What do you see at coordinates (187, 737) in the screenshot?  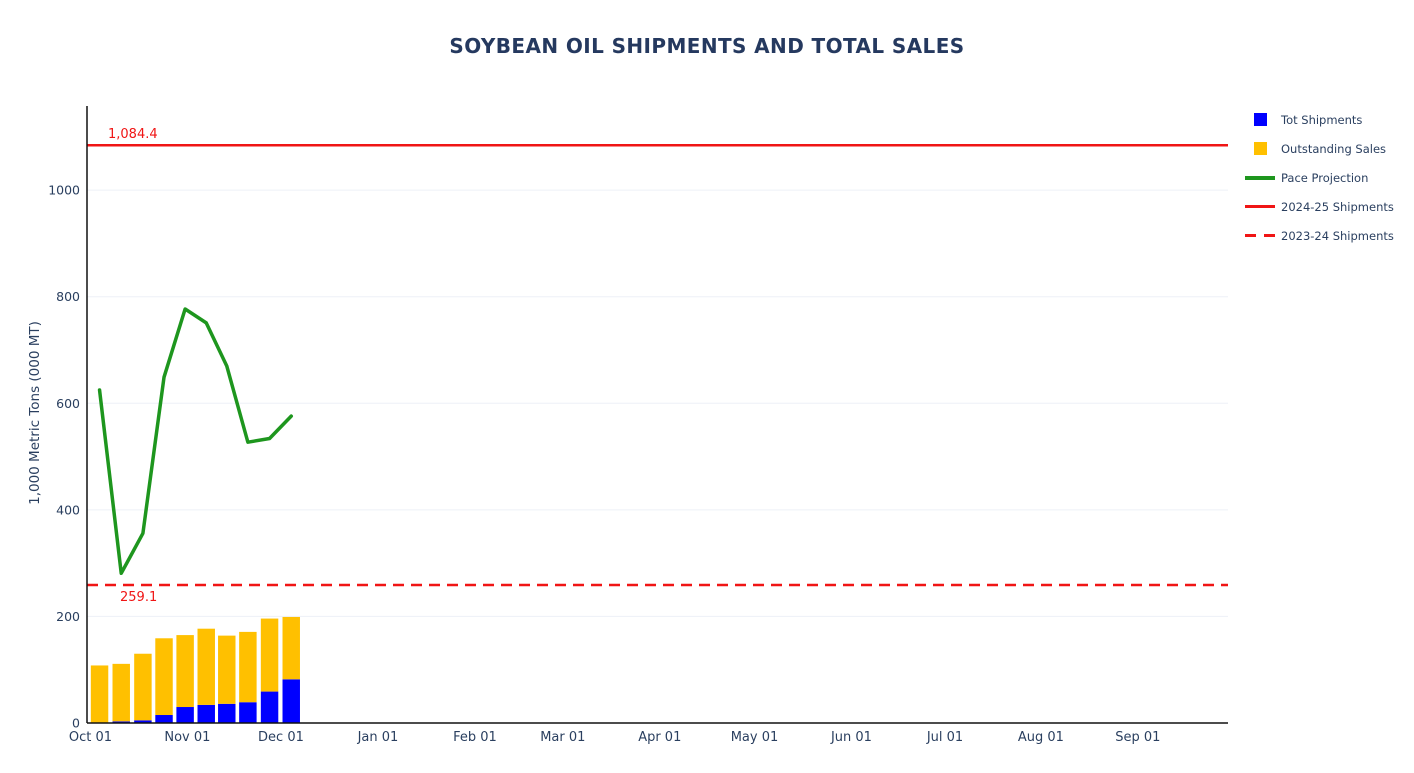 I see `x-tick-label: Nov 01` at bounding box center [187, 737].